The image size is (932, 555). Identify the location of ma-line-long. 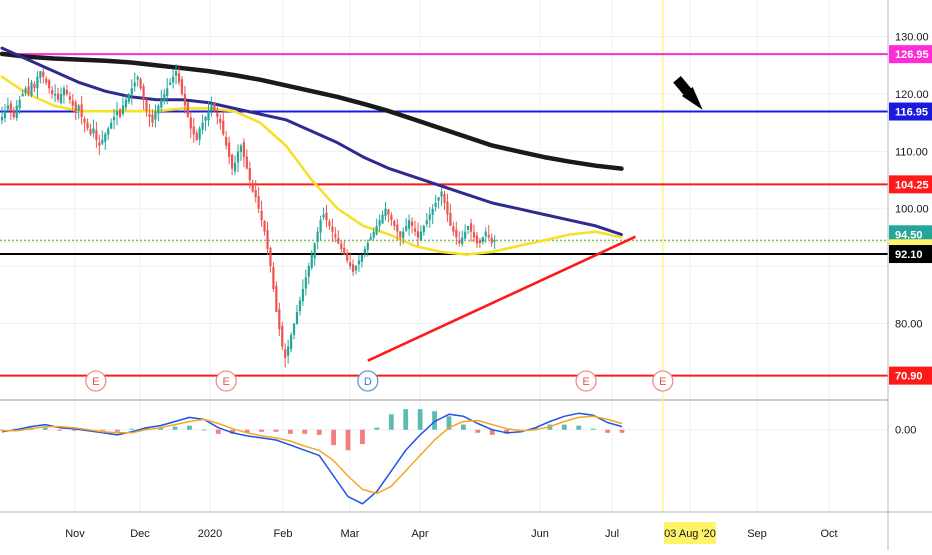
(312, 111).